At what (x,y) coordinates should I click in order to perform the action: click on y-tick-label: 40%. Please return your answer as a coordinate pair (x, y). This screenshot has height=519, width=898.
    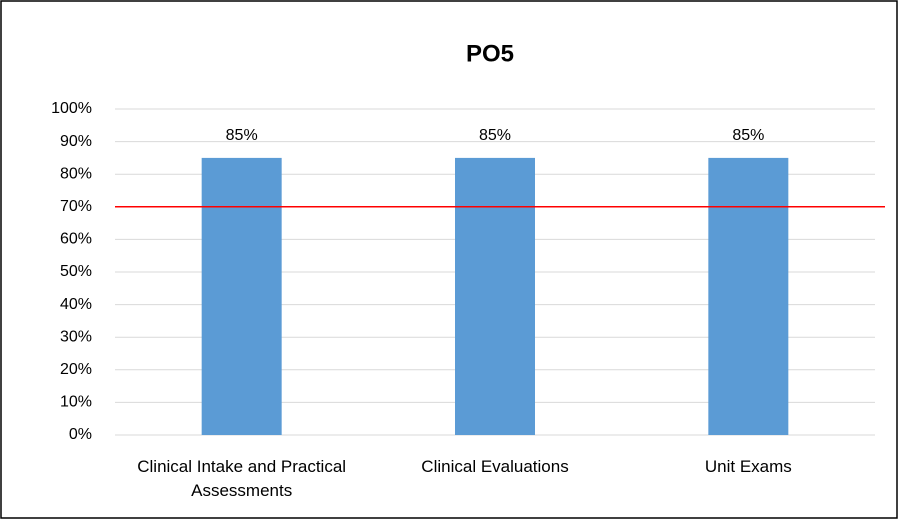
    Looking at the image, I should click on (76, 304).